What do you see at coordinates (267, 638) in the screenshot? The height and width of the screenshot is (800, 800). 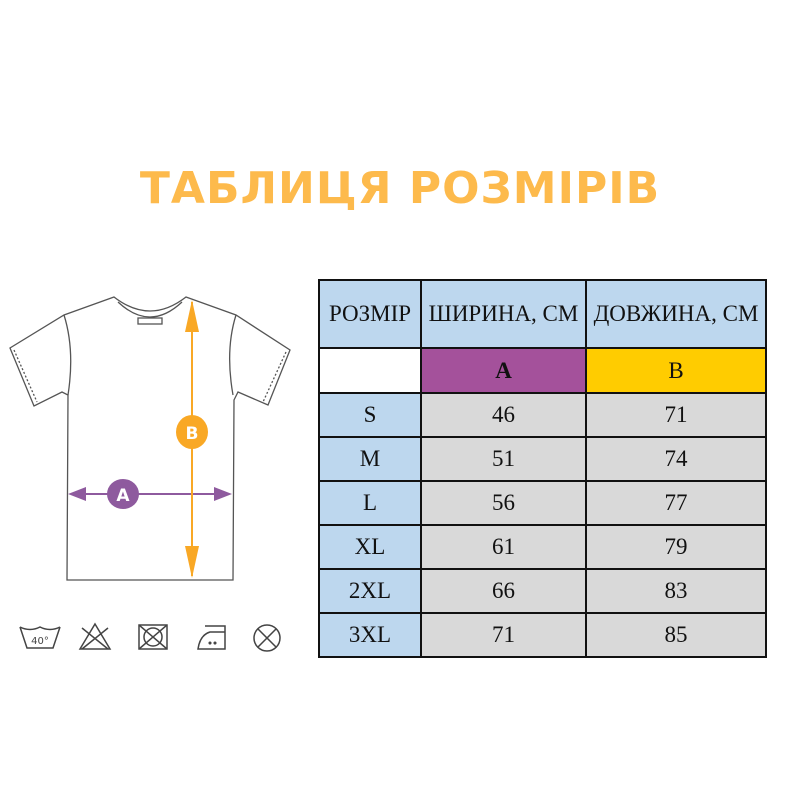 I see `no-dry-clean-icon` at bounding box center [267, 638].